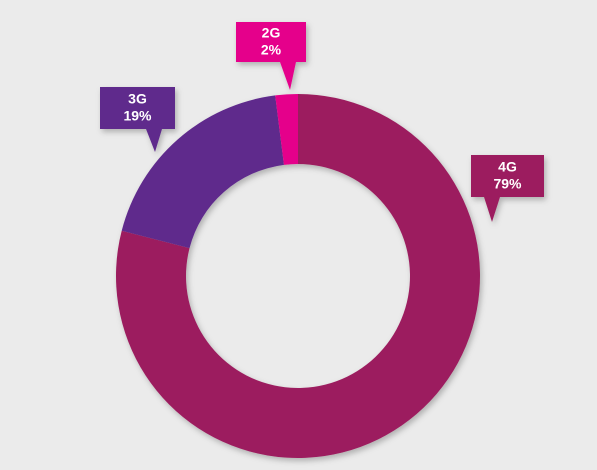  Describe the element at coordinates (507, 184) in the screenshot. I see `value-label: 79%` at that location.